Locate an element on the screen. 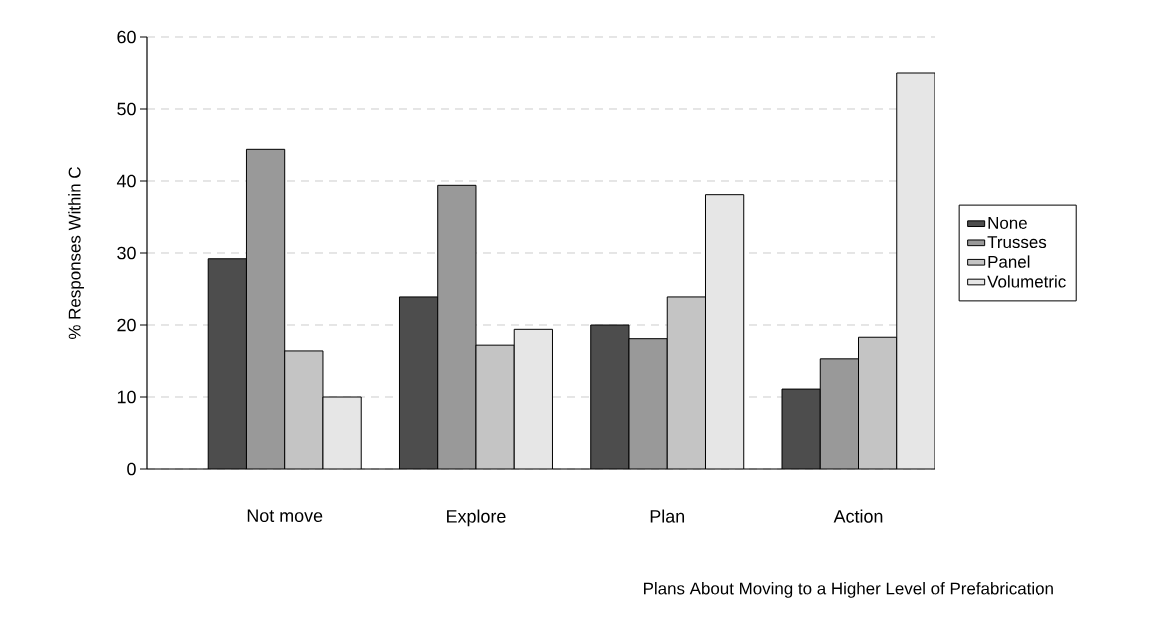 This screenshot has height=624, width=1160. x-axis-title: Plans About Moving to a Higher Level of Prefabrication is located at coordinates (848, 590).